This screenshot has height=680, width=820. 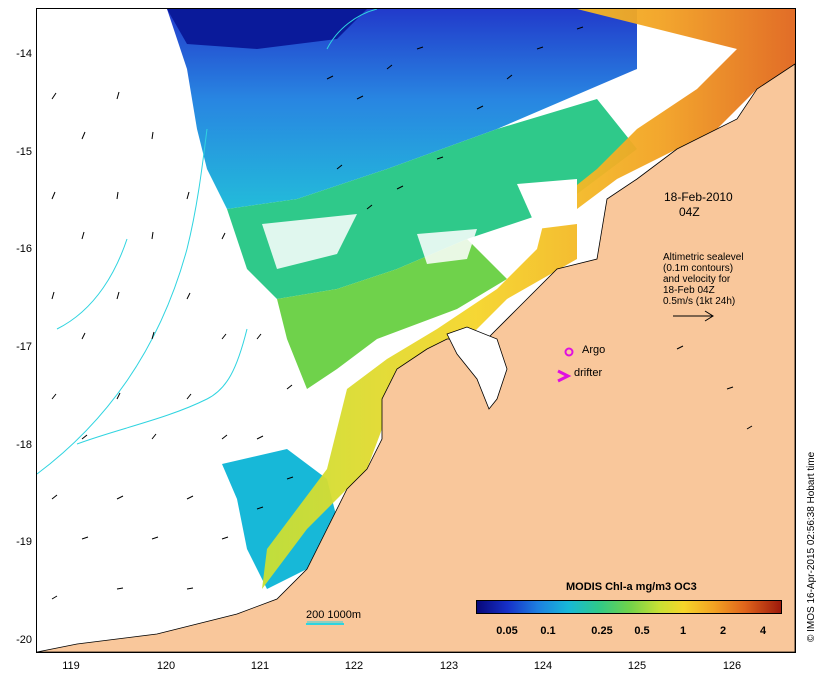 What do you see at coordinates (166, 666) in the screenshot?
I see `x-axis-label: 120` at bounding box center [166, 666].